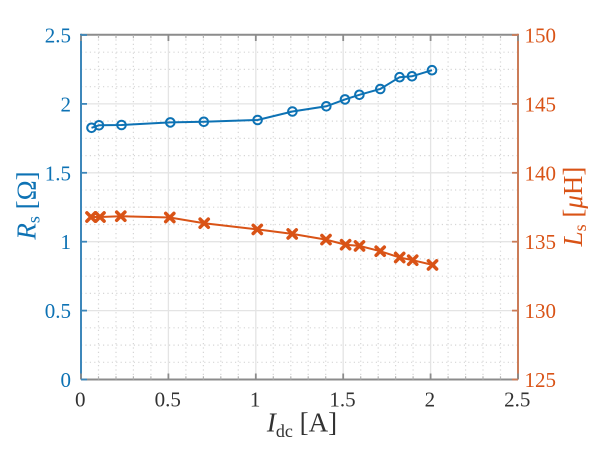 The height and width of the screenshot is (451, 600). I want to click on svg-text: Rs [Ω], so click(28, 205).